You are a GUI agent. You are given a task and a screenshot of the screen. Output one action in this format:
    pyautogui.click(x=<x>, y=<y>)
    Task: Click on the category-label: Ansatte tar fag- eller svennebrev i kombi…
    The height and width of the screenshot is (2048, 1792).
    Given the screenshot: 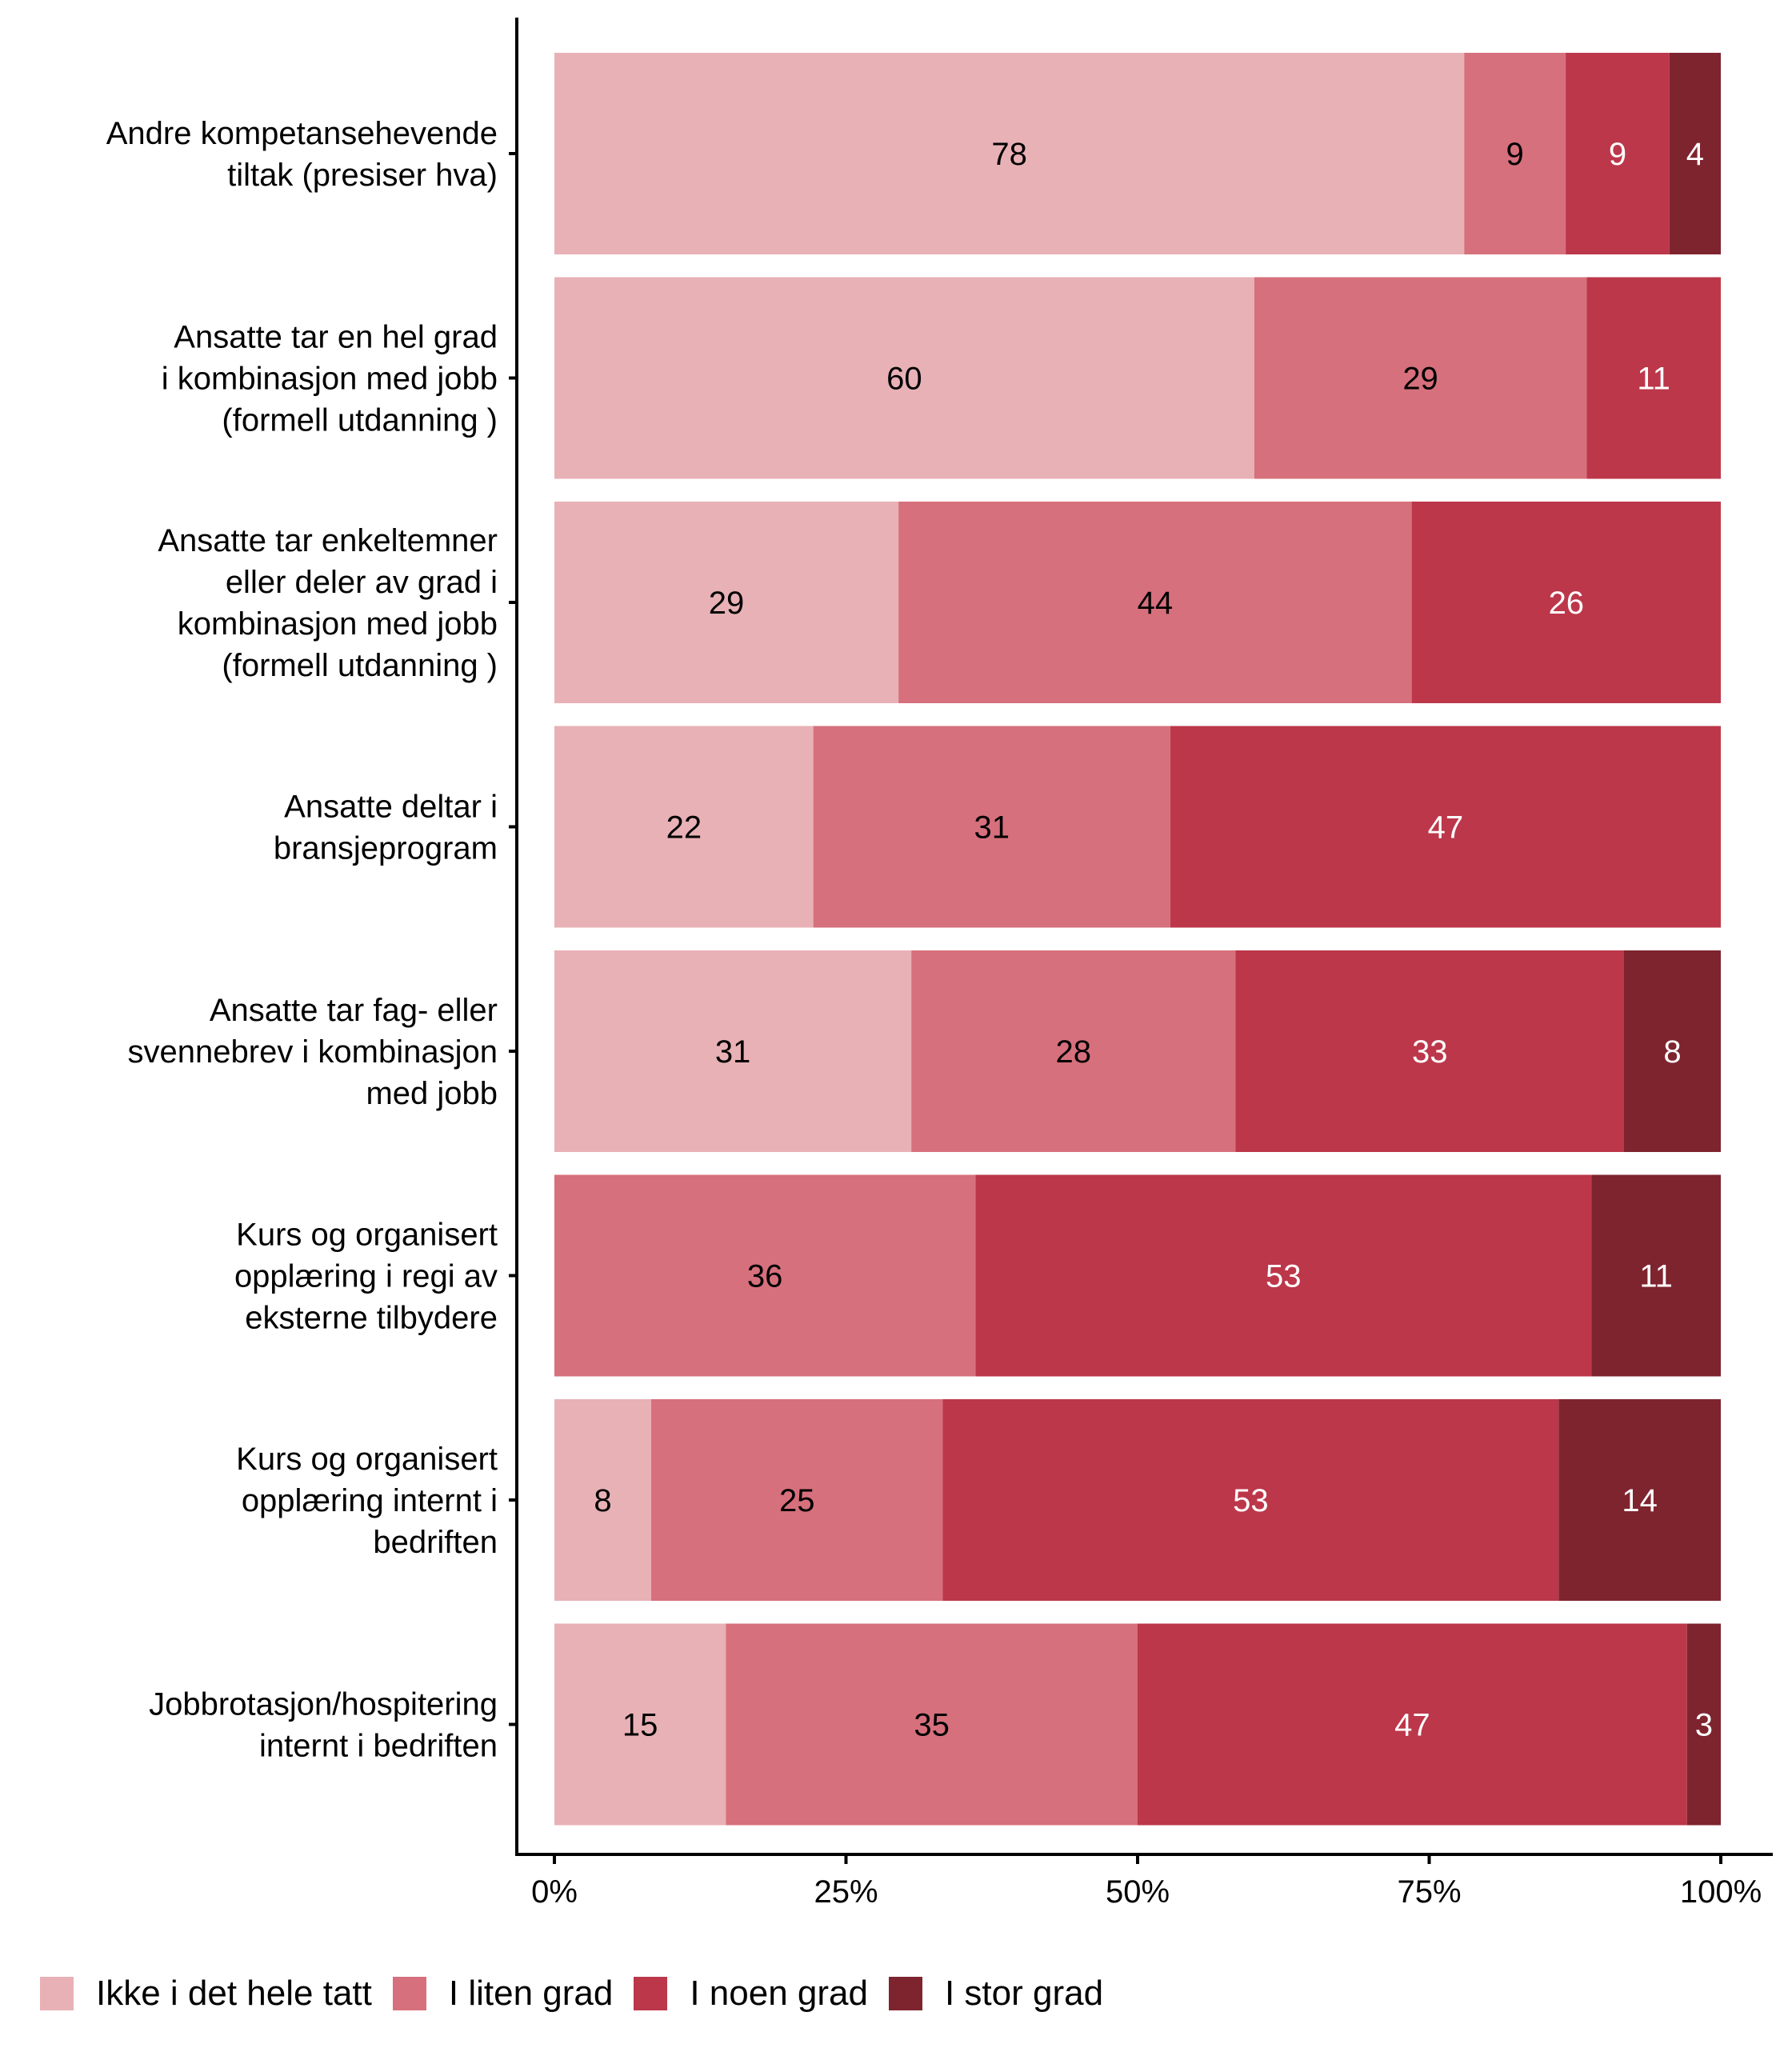 What is the action you would take?
    pyautogui.click(x=313, y=1052)
    